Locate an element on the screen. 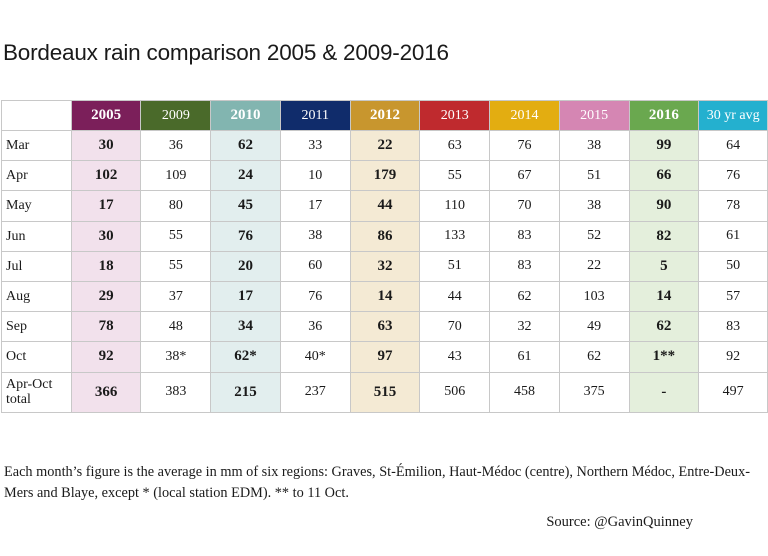 The width and height of the screenshot is (768, 556). table-cell: 64 is located at coordinates (733, 145).